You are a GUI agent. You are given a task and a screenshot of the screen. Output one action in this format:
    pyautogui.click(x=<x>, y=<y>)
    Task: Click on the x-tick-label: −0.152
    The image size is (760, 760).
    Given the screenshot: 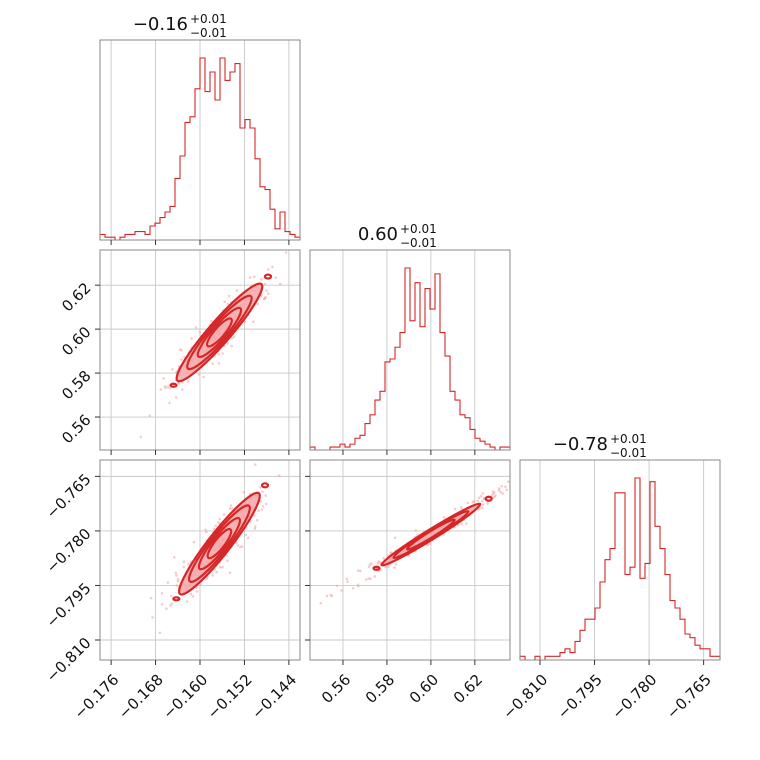 What is the action you would take?
    pyautogui.click(x=230, y=697)
    